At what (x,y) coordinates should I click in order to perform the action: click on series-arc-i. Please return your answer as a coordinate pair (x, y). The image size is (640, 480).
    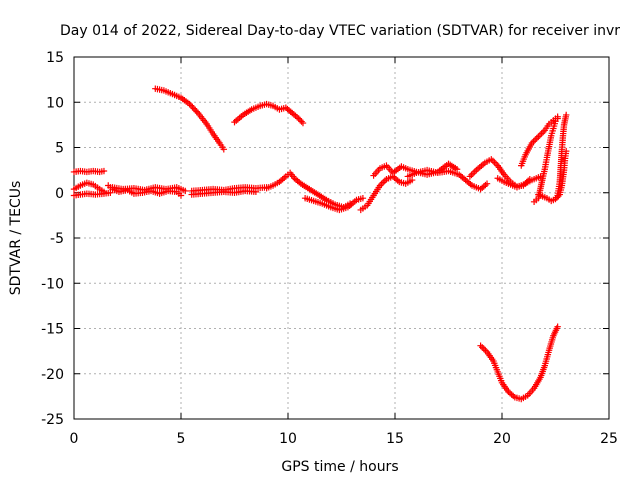
    Looking at the image, I should click on (269, 113).